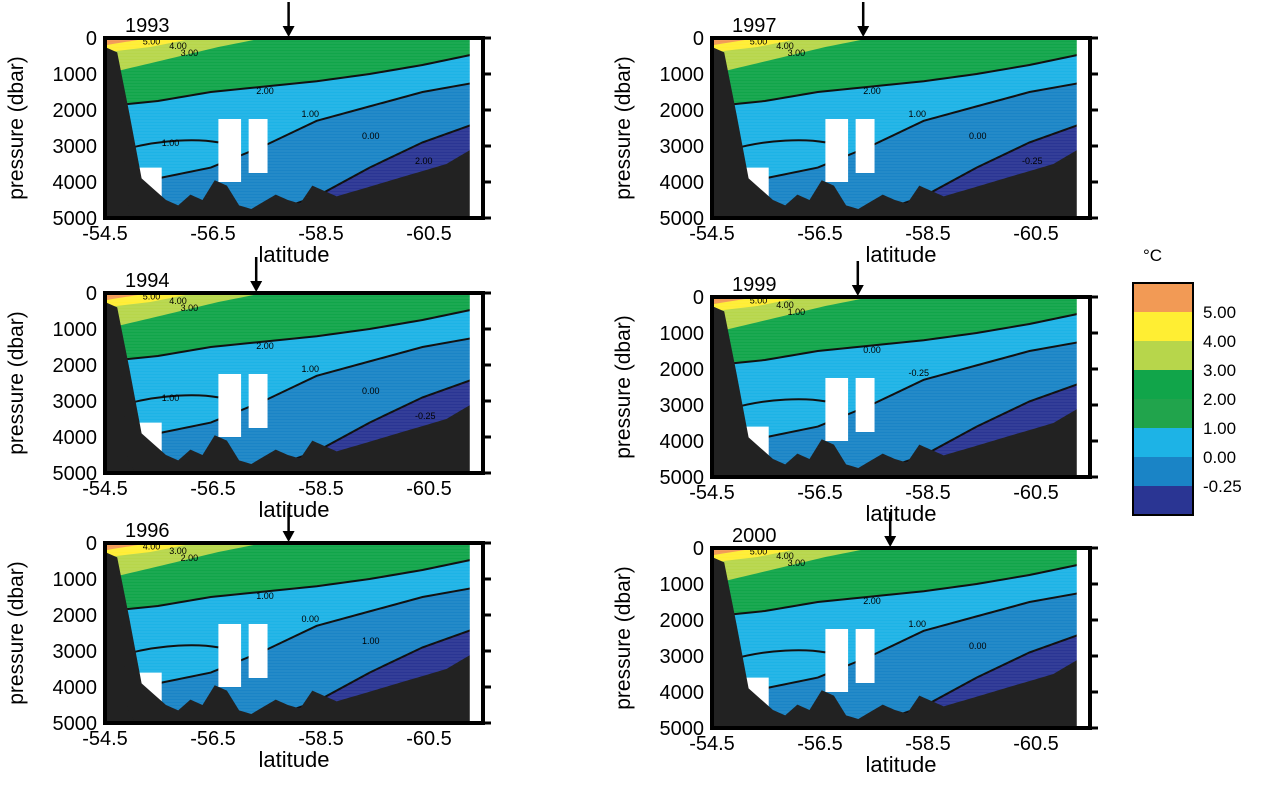 The width and height of the screenshot is (1265, 785). I want to click on contour-label: 0.00, so click(371, 136).